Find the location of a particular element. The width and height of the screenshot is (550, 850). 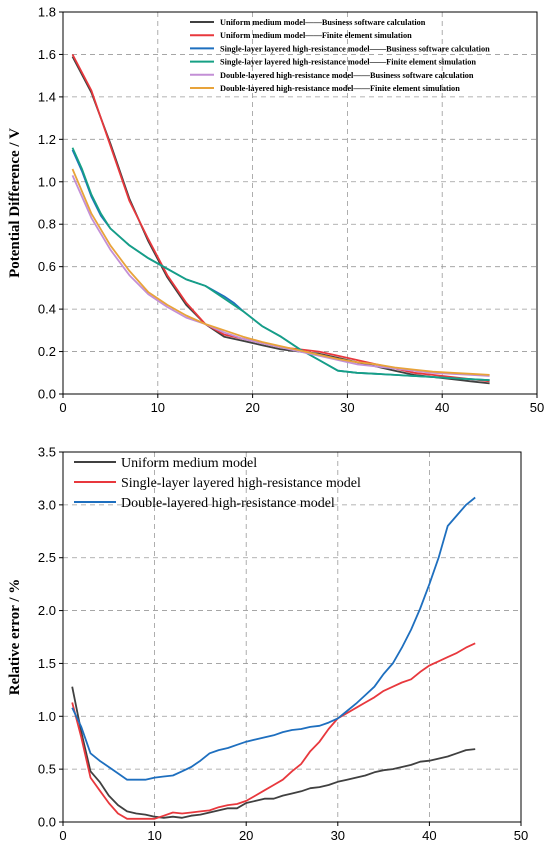

y-tick-label: 1.2 is located at coordinates (47, 139).